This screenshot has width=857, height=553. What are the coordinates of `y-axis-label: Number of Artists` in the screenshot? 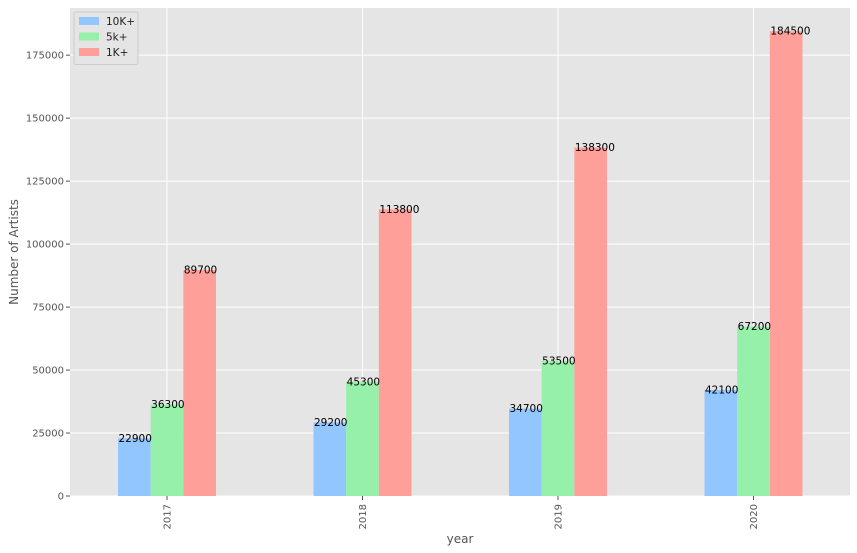 It's located at (14, 252).